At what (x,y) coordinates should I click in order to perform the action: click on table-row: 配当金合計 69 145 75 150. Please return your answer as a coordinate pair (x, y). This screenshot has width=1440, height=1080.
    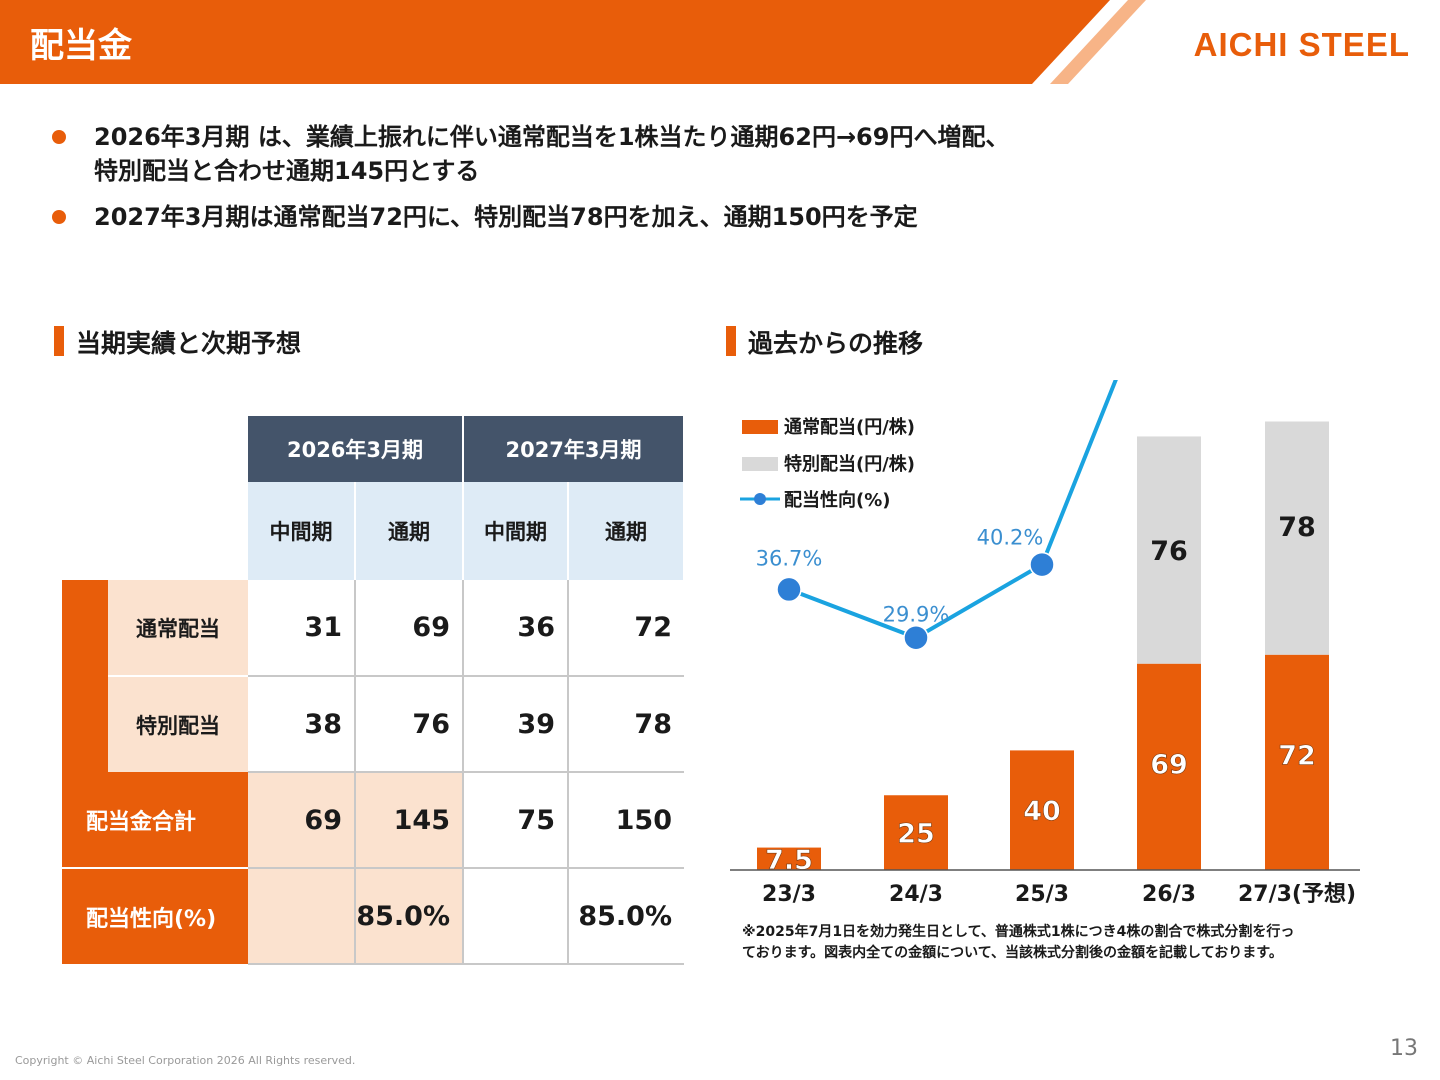
    Looking at the image, I should click on (373, 820).